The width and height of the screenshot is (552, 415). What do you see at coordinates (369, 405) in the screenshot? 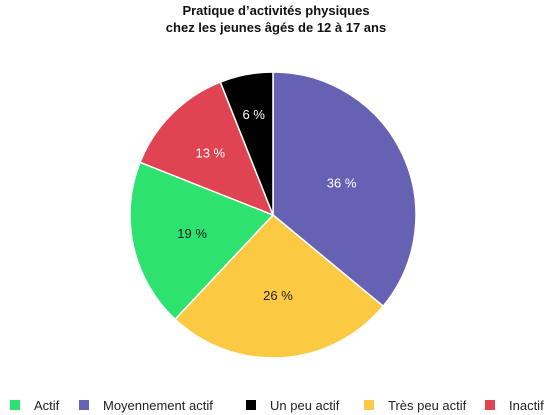
I see `legend-swatch-tres-peu-actif` at bounding box center [369, 405].